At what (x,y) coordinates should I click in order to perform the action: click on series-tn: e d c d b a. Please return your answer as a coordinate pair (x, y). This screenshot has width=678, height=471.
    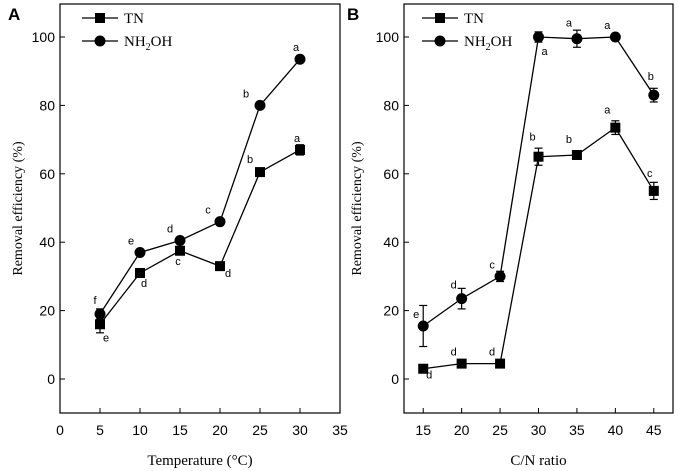
    Looking at the image, I should click on (200, 238).